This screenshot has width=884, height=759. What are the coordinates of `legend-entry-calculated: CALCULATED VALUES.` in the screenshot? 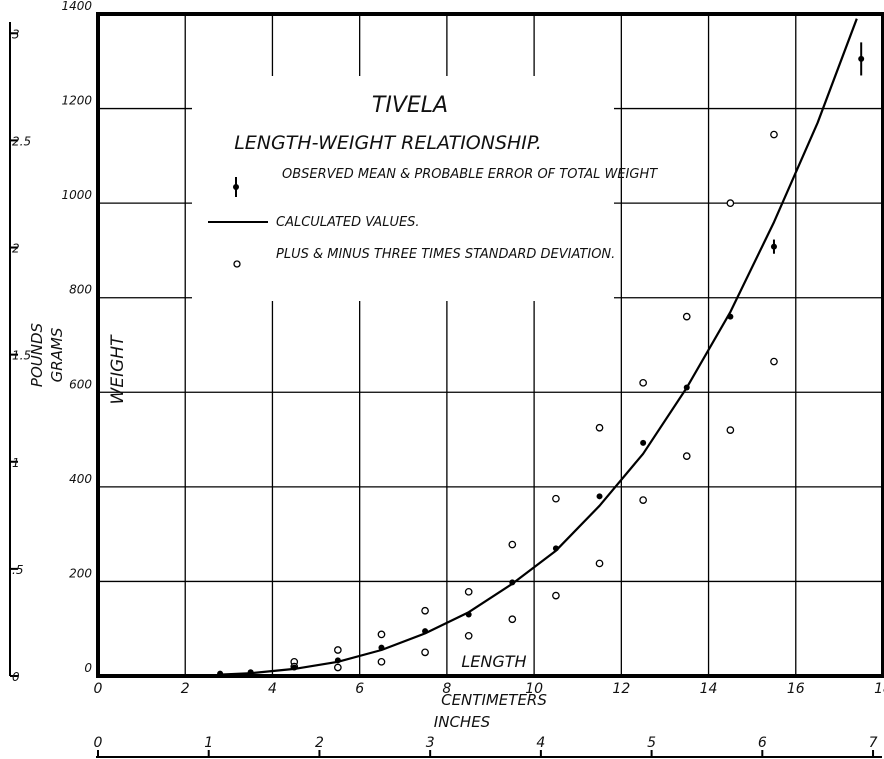 It's located at (314, 222).